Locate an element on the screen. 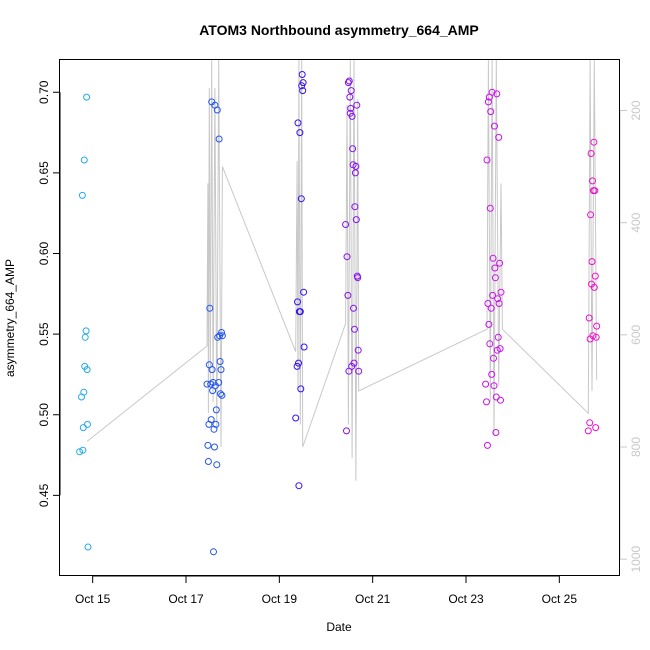  right-y-tick-label: 1000 is located at coordinates (636, 559).